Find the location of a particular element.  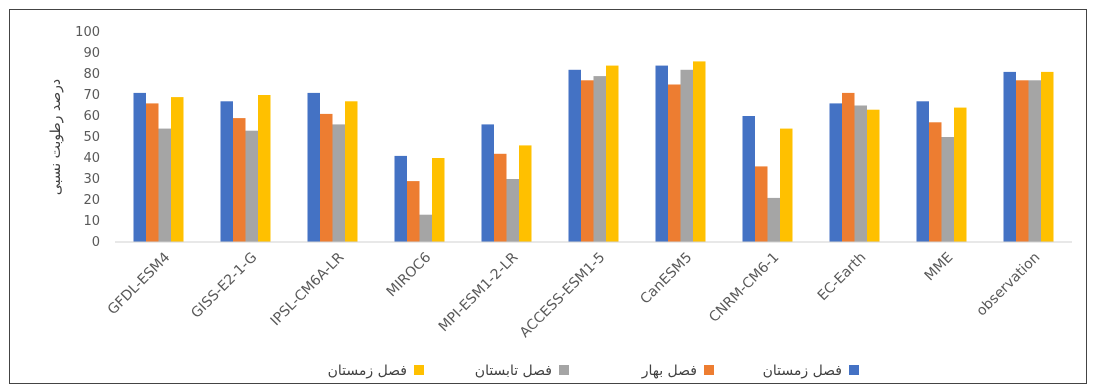

category-label: GISS-E2-1-G is located at coordinates (224, 286).